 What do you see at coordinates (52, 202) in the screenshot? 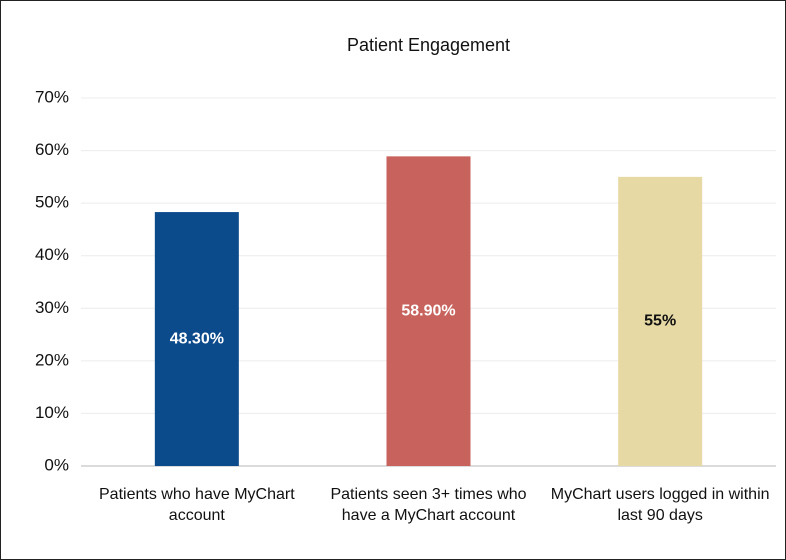
I see `y-tick-label: 50%` at bounding box center [52, 202].